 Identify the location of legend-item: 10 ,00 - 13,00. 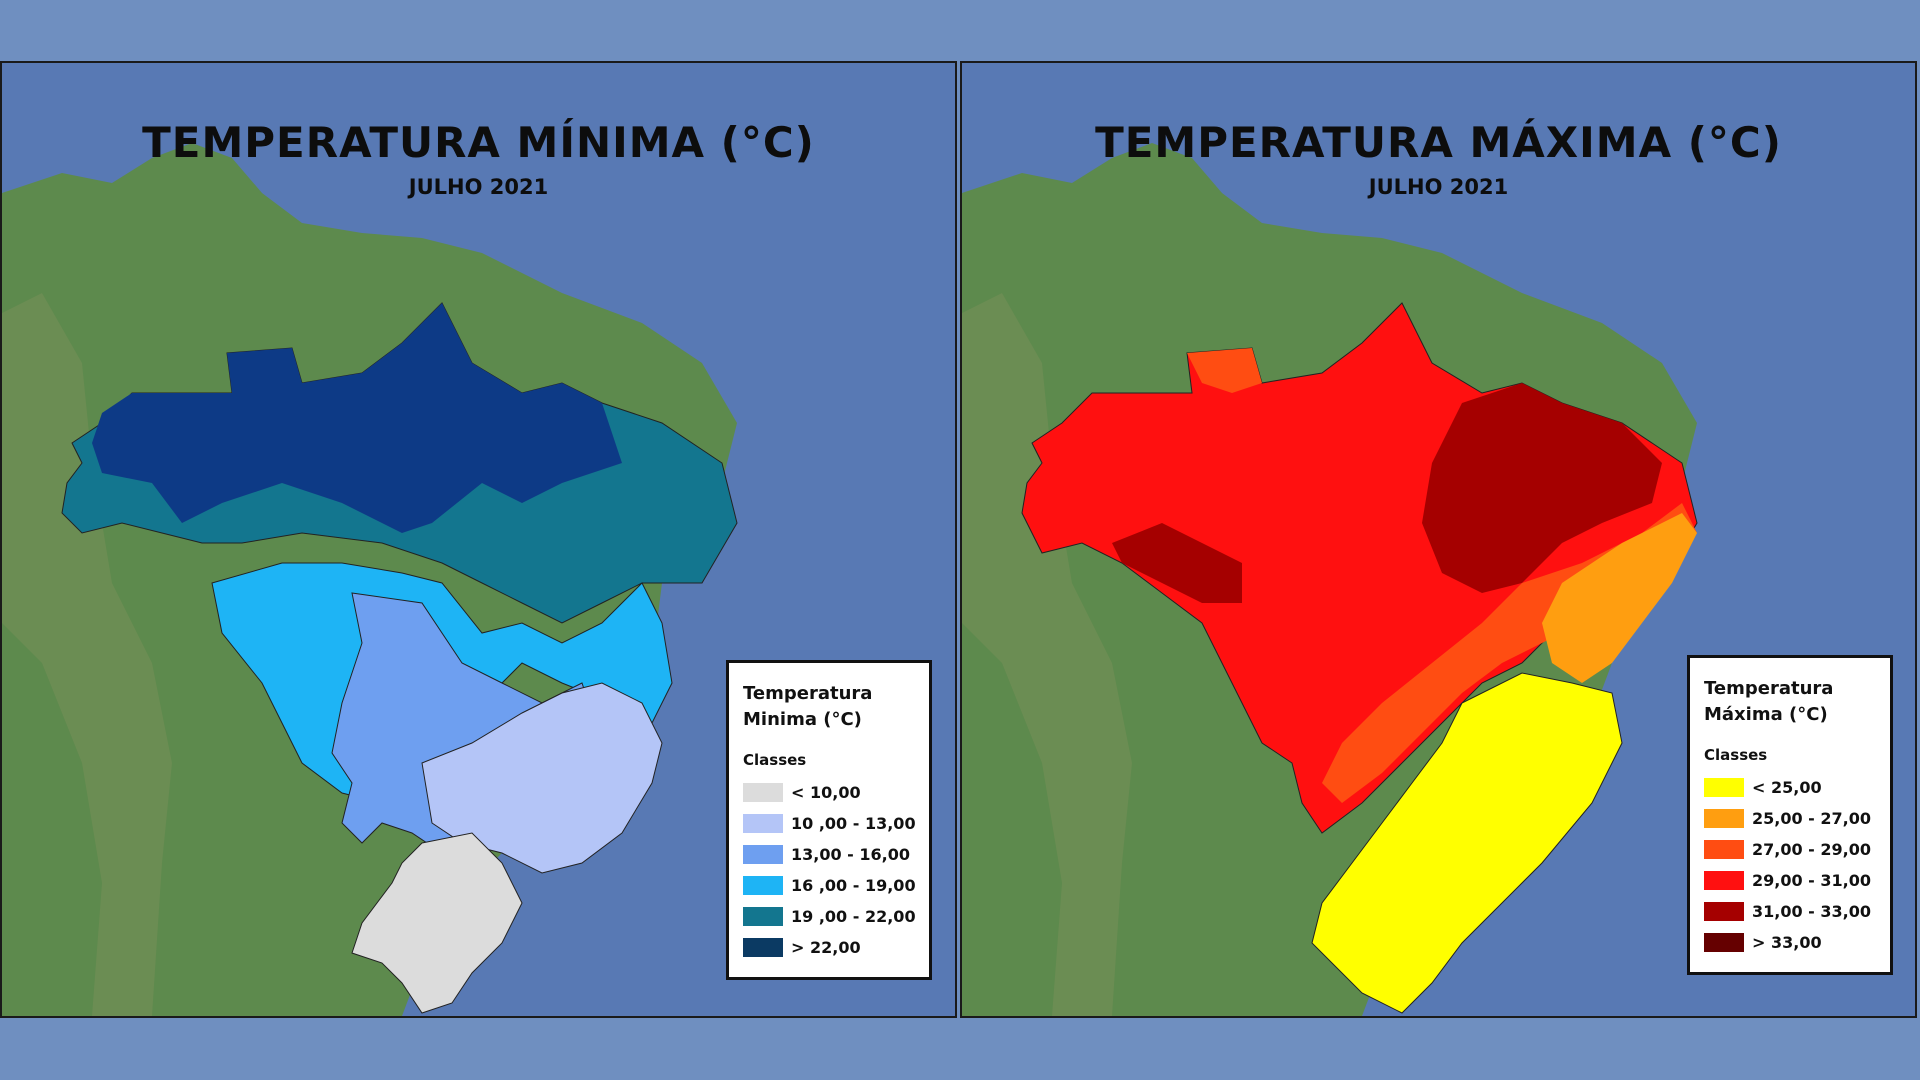
(829, 823).